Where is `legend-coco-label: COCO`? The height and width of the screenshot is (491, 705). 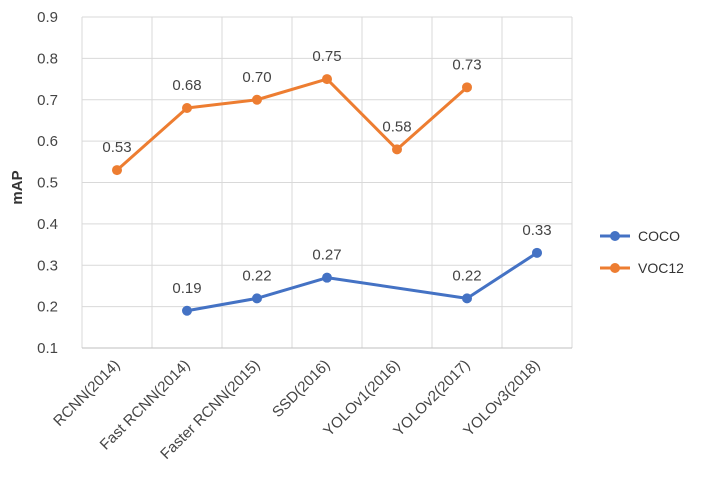 legend-coco-label: COCO is located at coordinates (659, 236).